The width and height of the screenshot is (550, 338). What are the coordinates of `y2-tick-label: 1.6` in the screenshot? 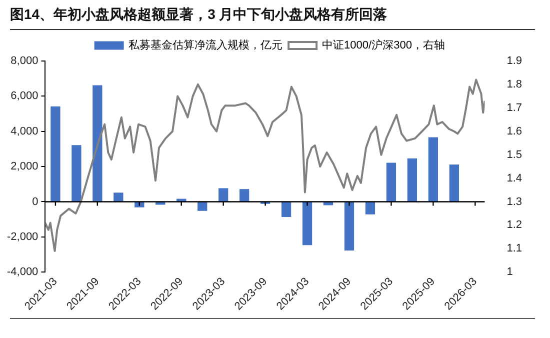 It's located at (514, 131).